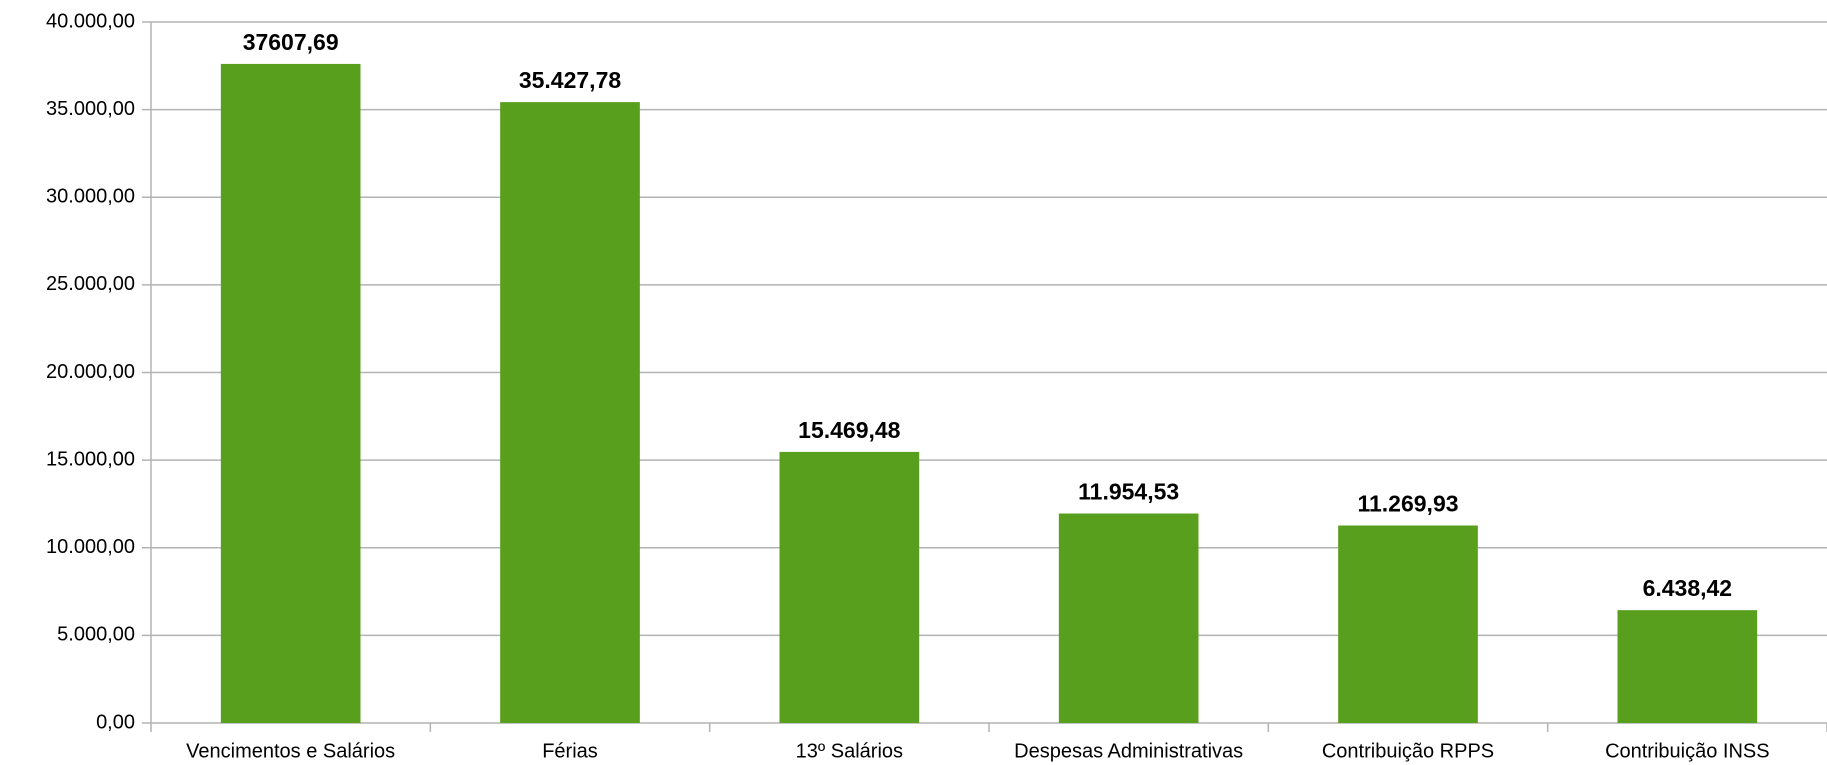 Image resolution: width=1827 pixels, height=765 pixels. What do you see at coordinates (90, 21) in the screenshot?
I see `y-tick-label: 40.000,00` at bounding box center [90, 21].